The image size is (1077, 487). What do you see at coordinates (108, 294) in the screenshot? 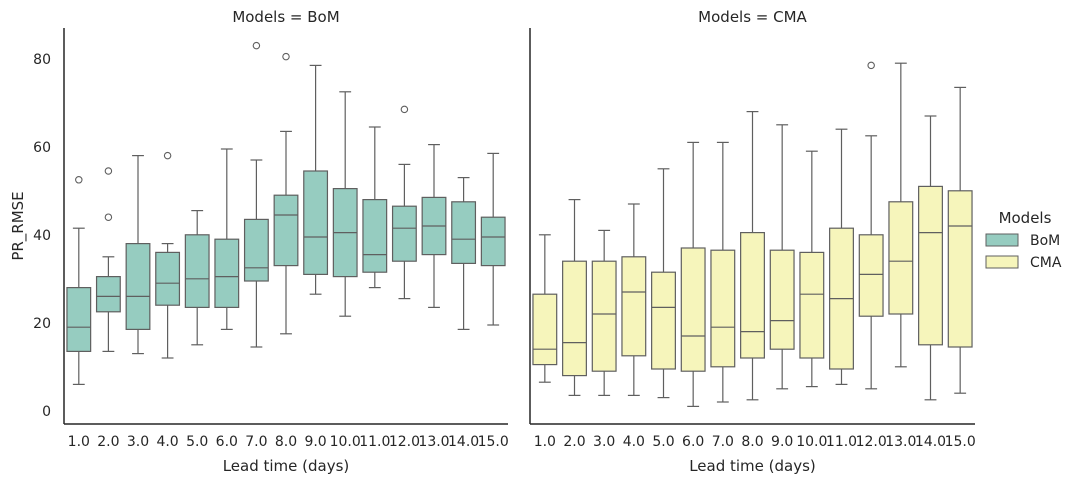
I see `box-bom-2.0` at bounding box center [108, 294].